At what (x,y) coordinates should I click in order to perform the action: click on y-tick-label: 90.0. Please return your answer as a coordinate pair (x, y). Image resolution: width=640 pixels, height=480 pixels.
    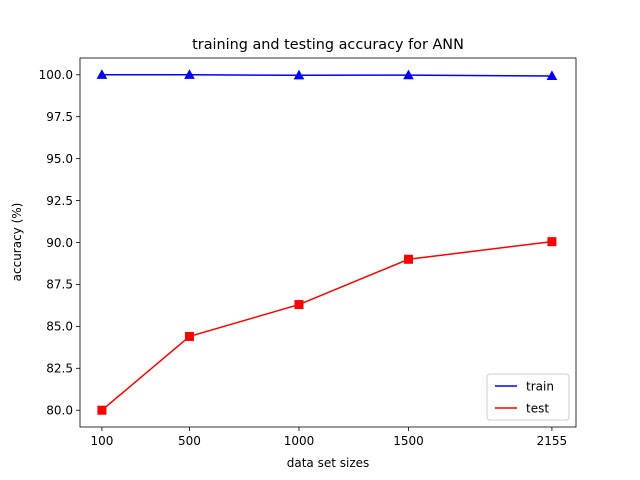
    Looking at the image, I should click on (59, 243).